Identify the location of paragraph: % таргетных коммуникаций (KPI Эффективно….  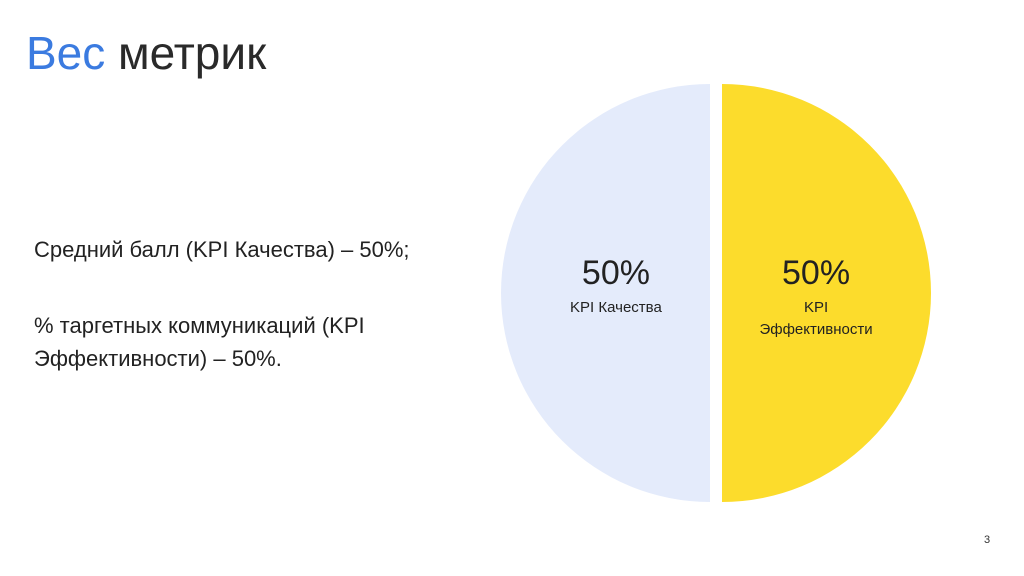
(199, 342).